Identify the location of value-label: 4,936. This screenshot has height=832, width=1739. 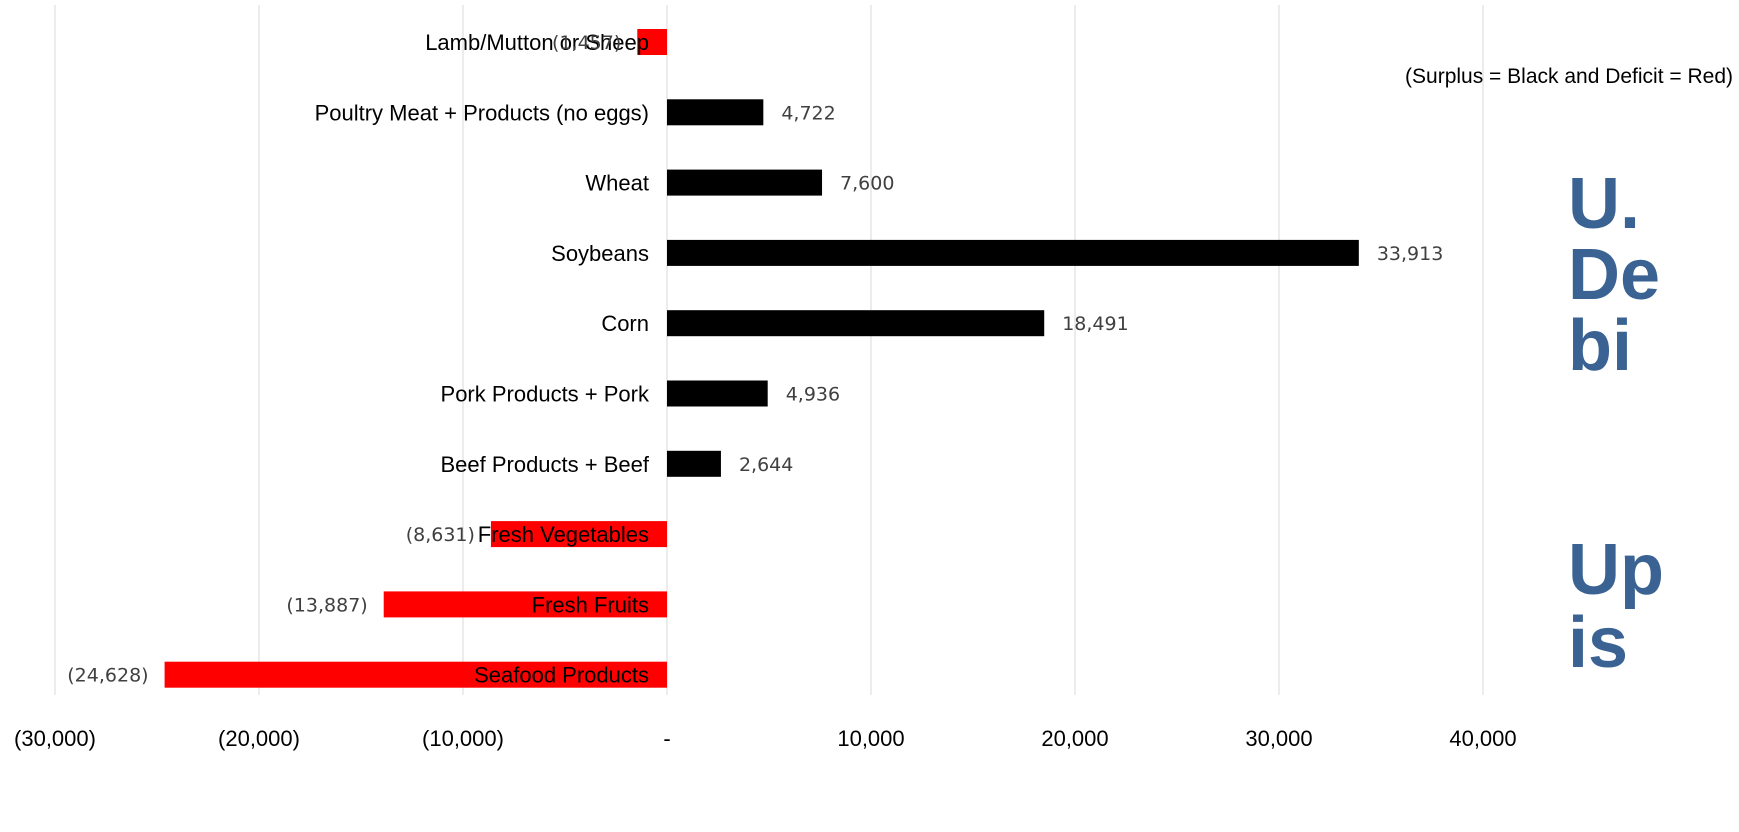
(813, 395).